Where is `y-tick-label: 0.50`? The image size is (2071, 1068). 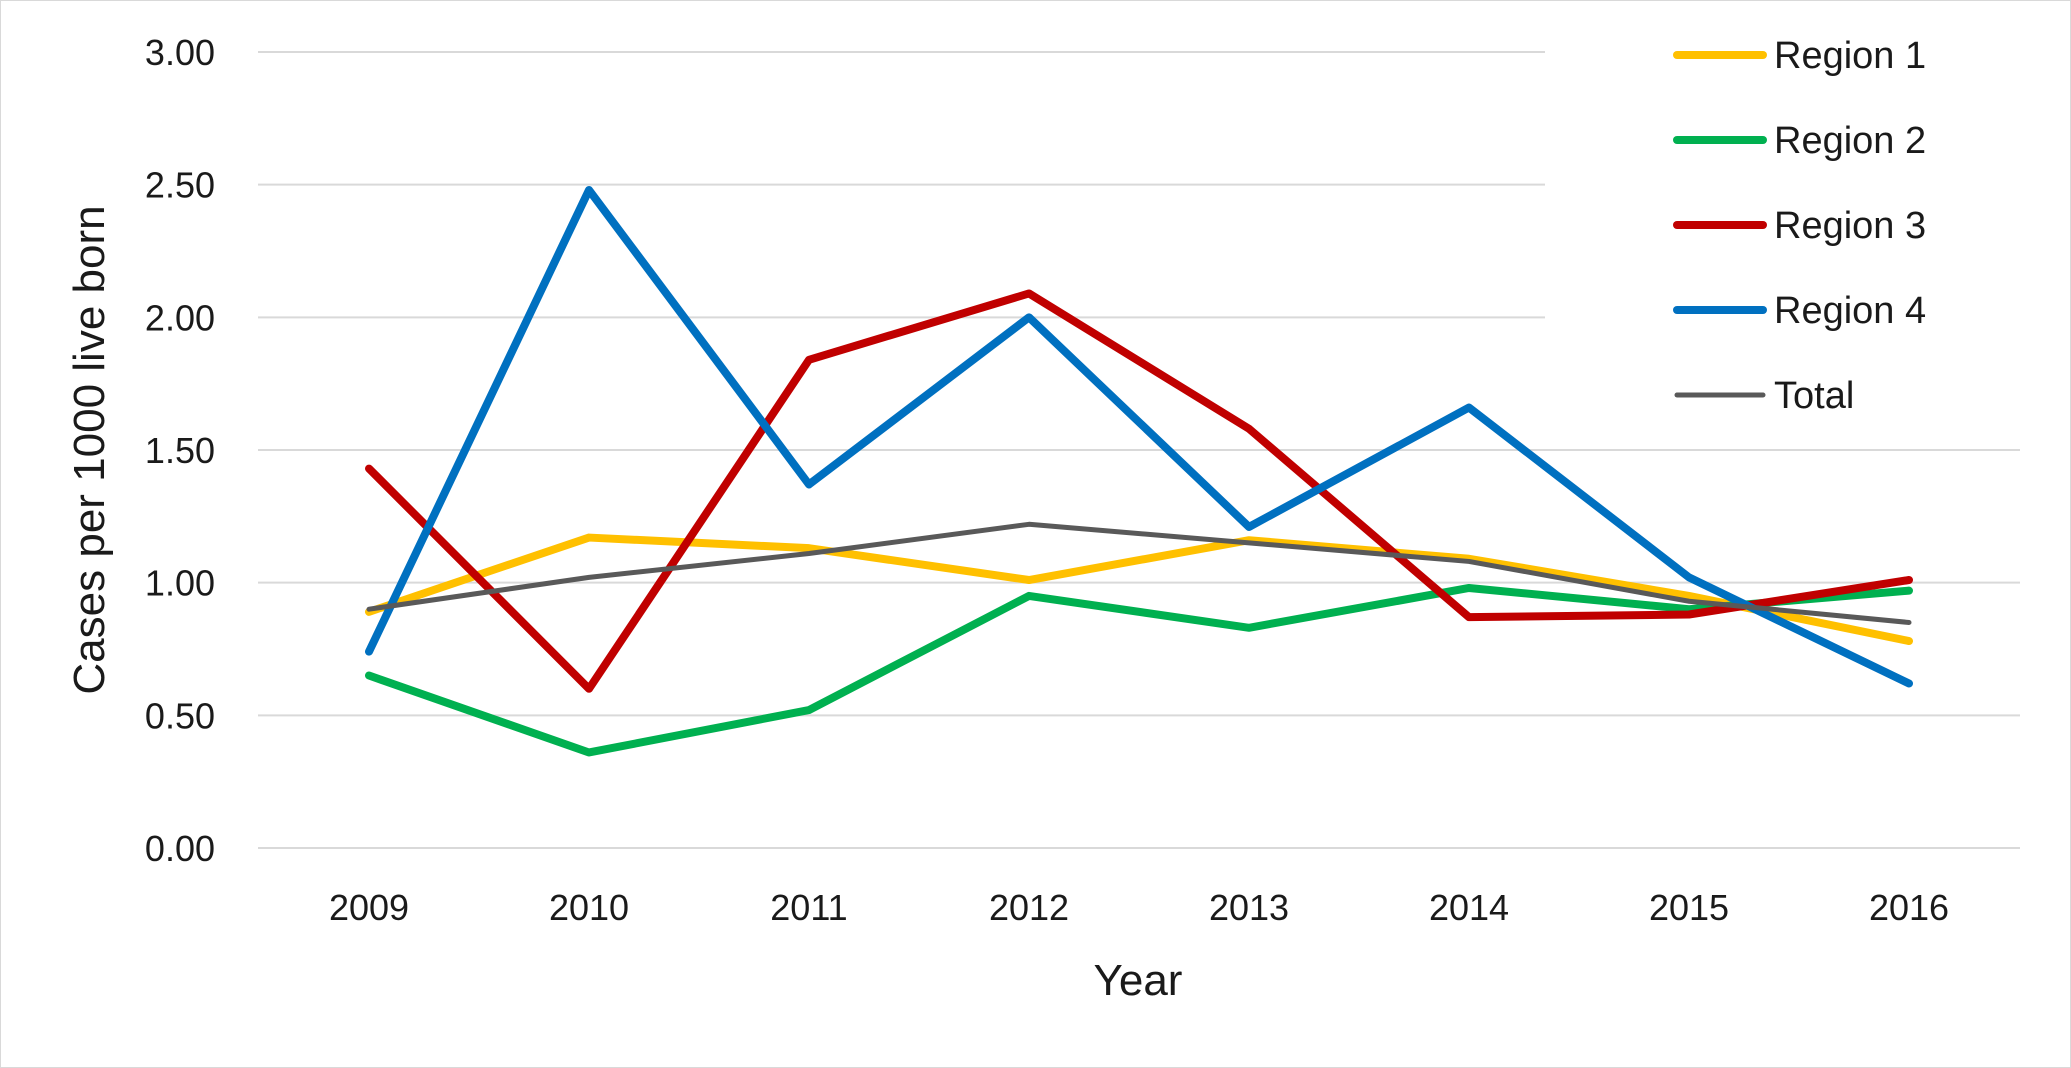
y-tick-label: 0.50 is located at coordinates (180, 715).